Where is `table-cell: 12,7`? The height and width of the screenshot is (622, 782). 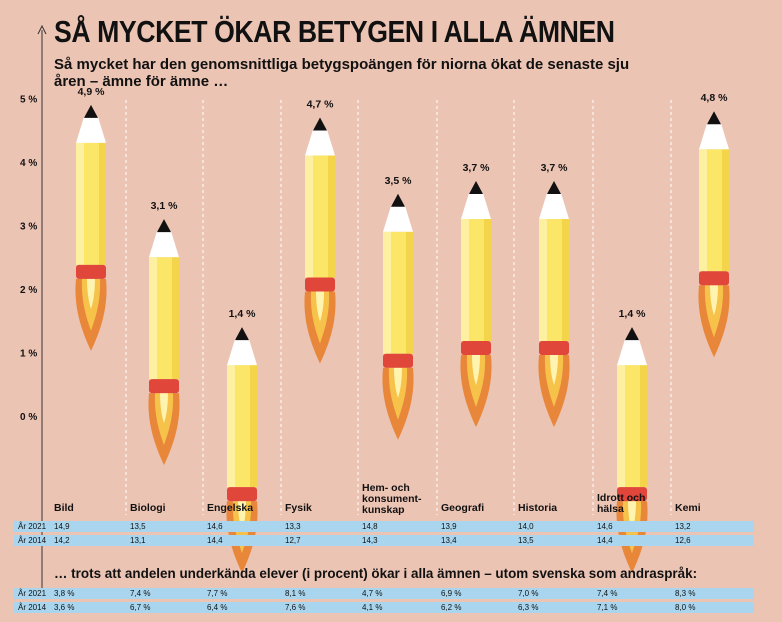 table-cell: 12,7 is located at coordinates (293, 540).